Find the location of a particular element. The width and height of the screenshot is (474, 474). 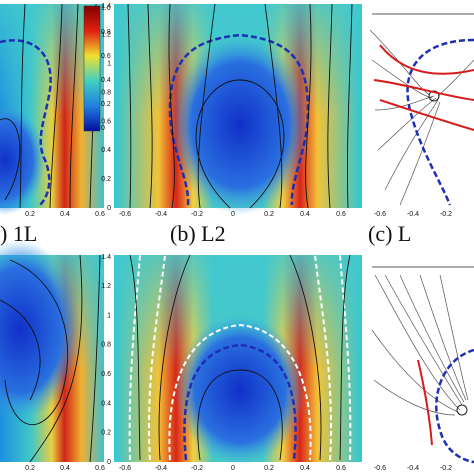

colorbar-tick: 0.2 is located at coordinates (106, 104).